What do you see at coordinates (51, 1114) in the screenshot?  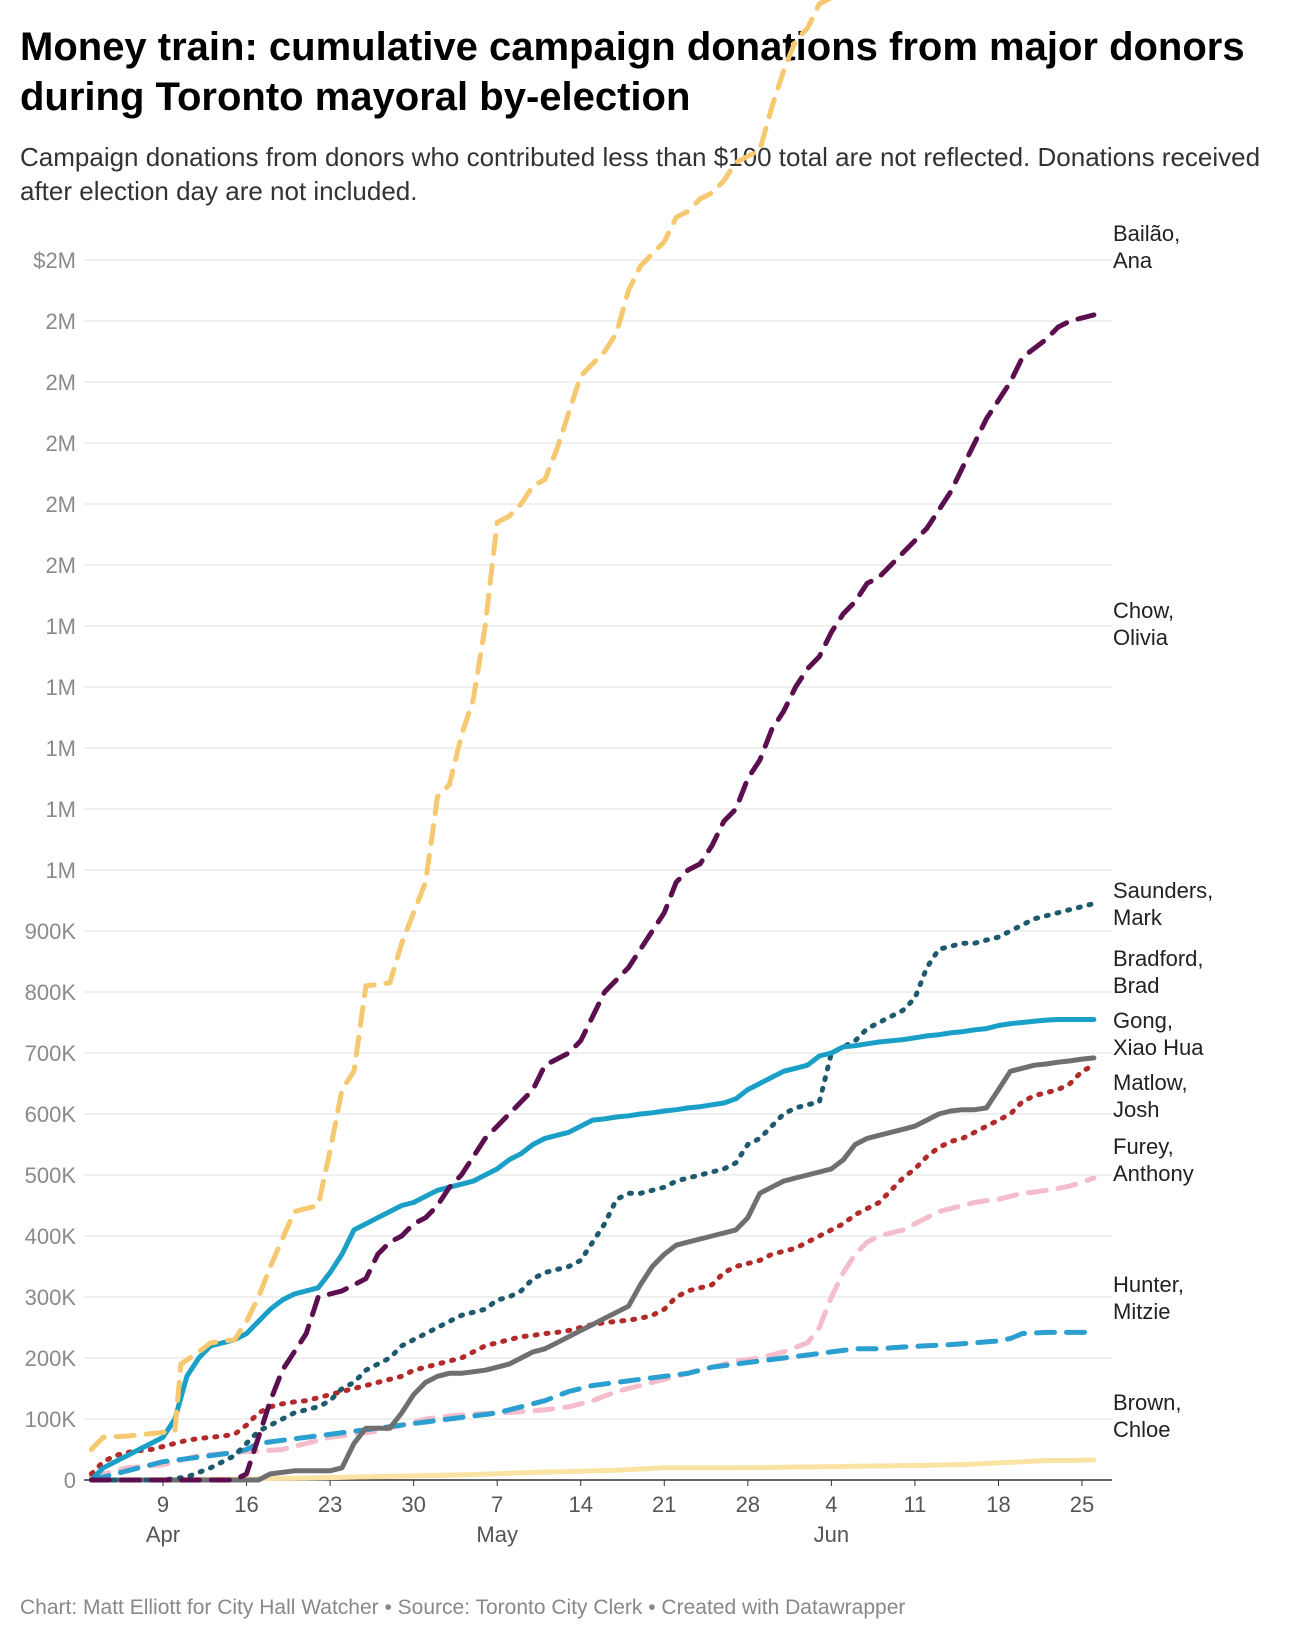 I see `y-tick-label: 600K` at bounding box center [51, 1114].